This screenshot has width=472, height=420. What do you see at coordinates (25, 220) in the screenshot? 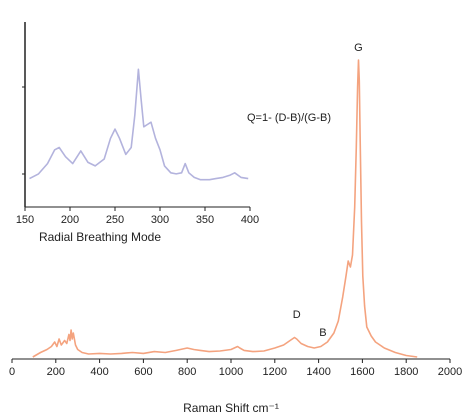
I see `inset-x-tick-label: 150` at bounding box center [25, 220].